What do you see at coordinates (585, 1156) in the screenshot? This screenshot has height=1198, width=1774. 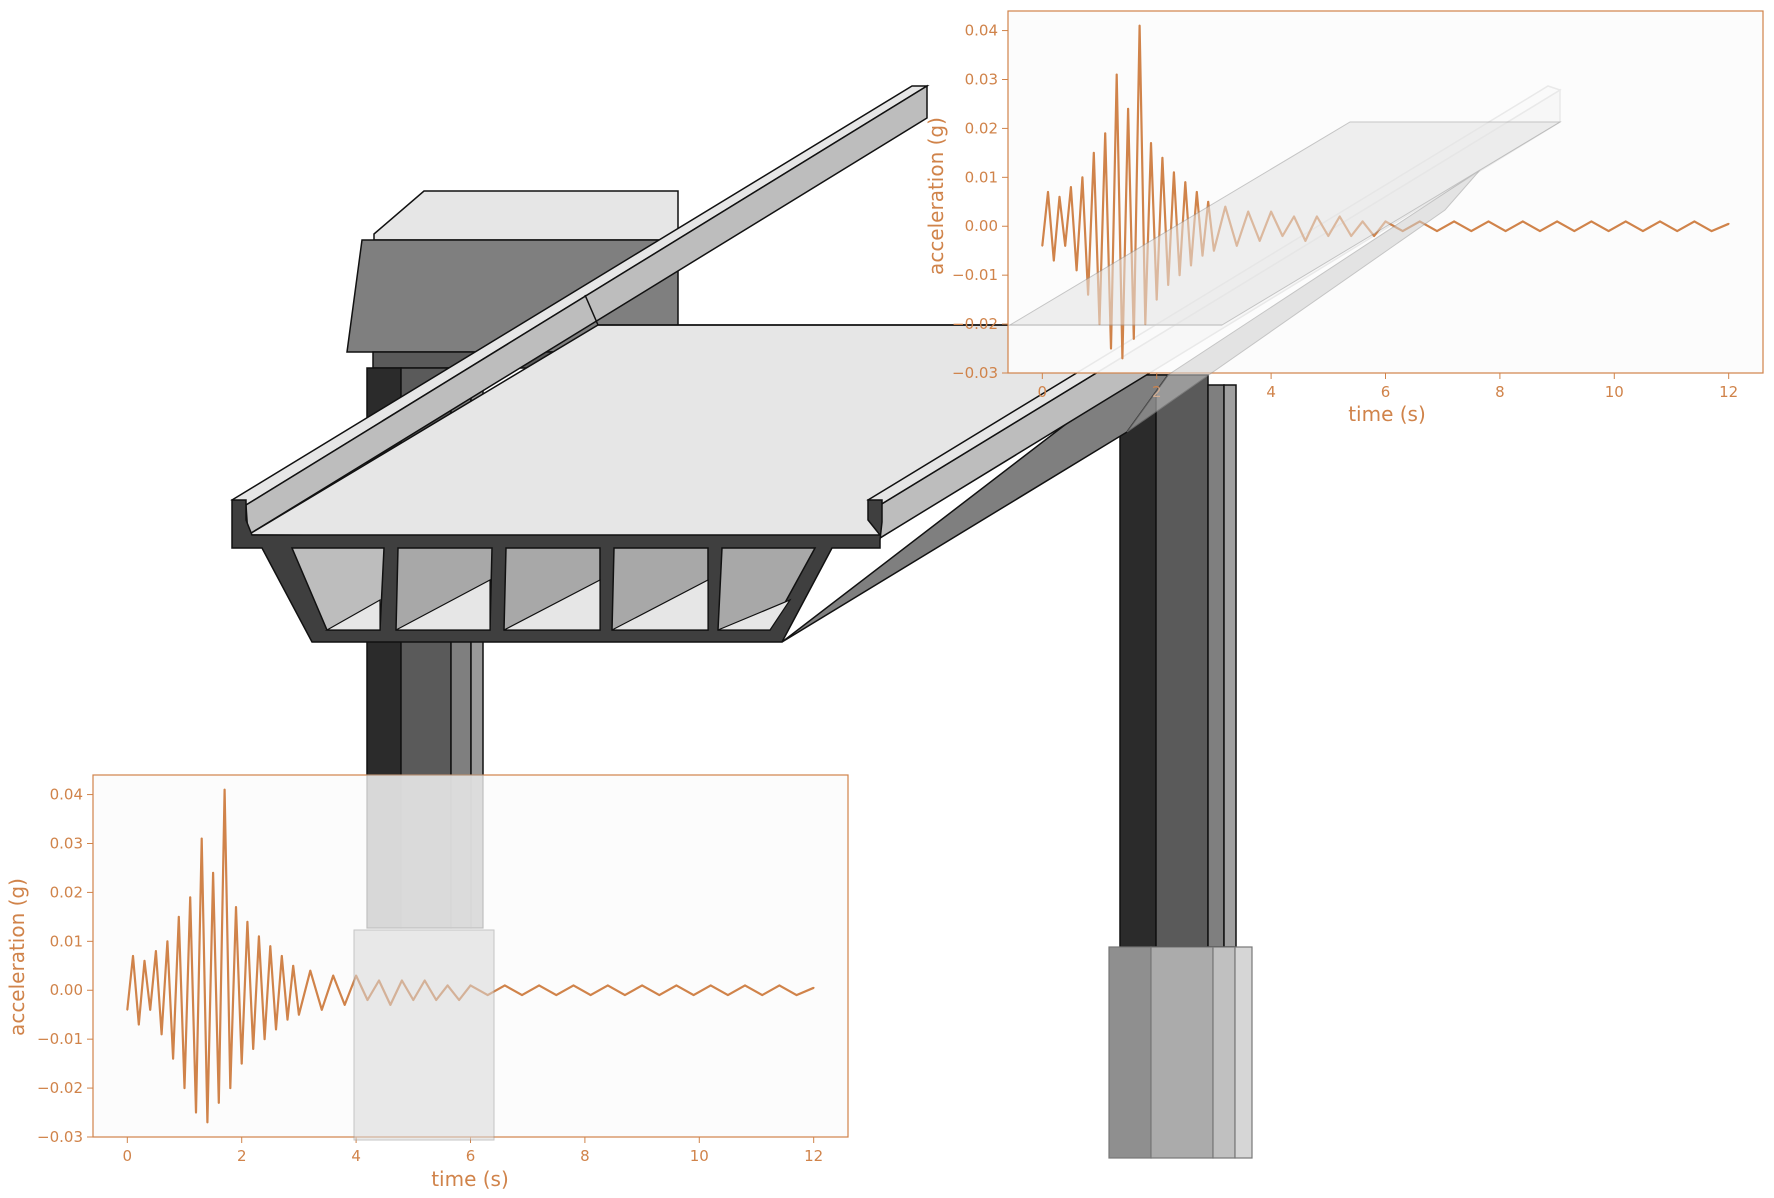 I see `bottom-xtick-label: 8` at bounding box center [585, 1156].